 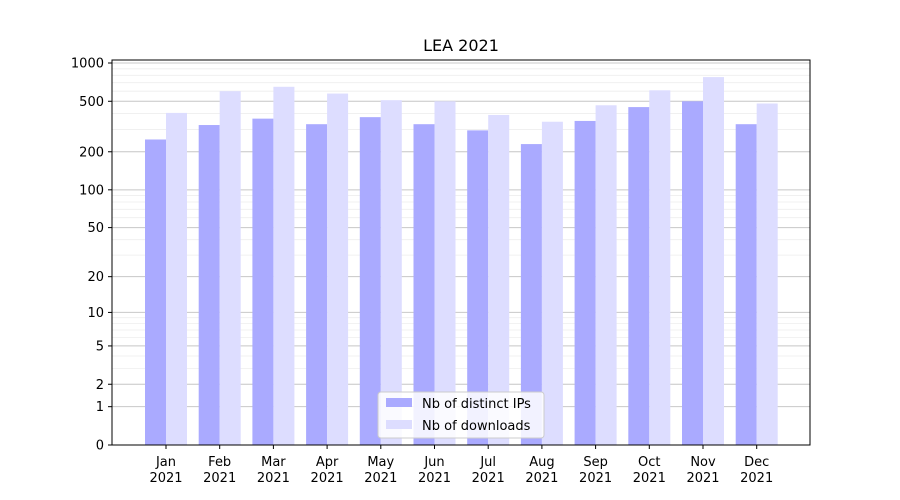 What do you see at coordinates (95, 313) in the screenshot?
I see `y-tick-label: 10` at bounding box center [95, 313].